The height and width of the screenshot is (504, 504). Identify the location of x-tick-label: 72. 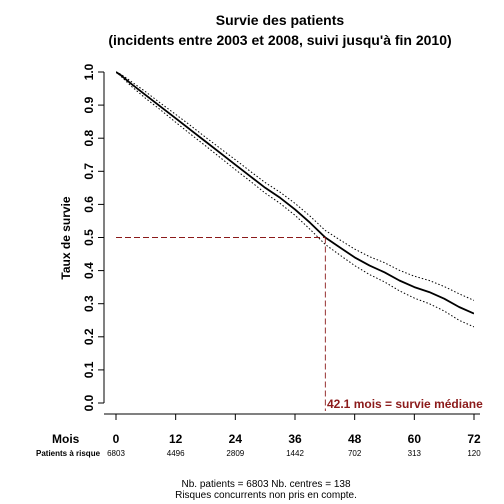
(474, 439).